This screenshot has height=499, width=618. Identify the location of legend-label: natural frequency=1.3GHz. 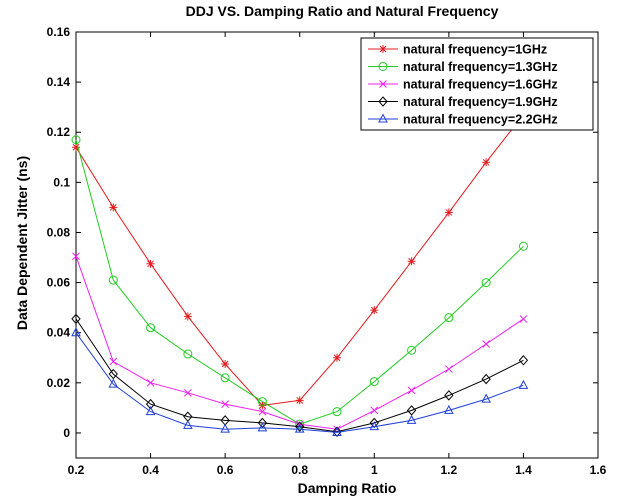
(480, 67).